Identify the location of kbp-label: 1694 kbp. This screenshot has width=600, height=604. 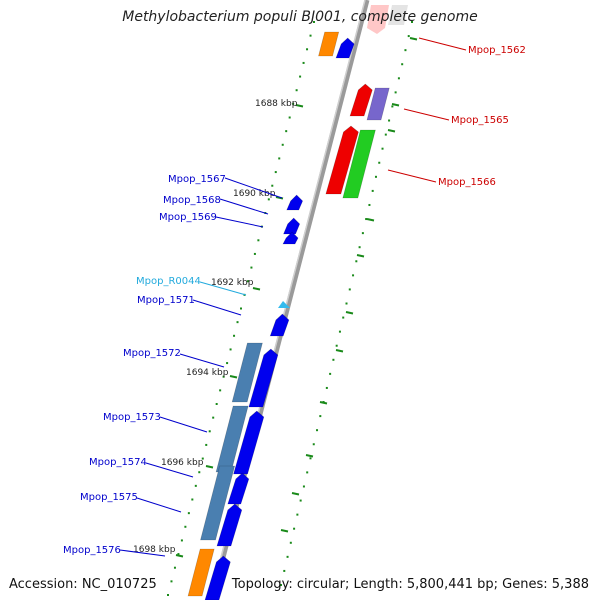
(207, 373).